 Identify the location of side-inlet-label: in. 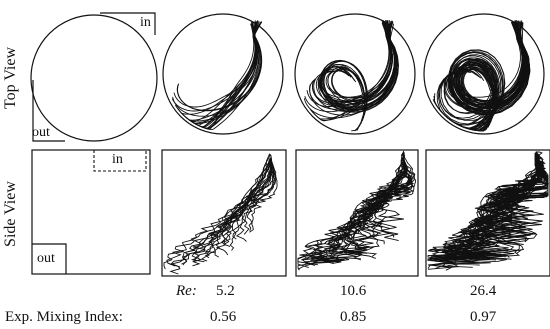
(117, 159).